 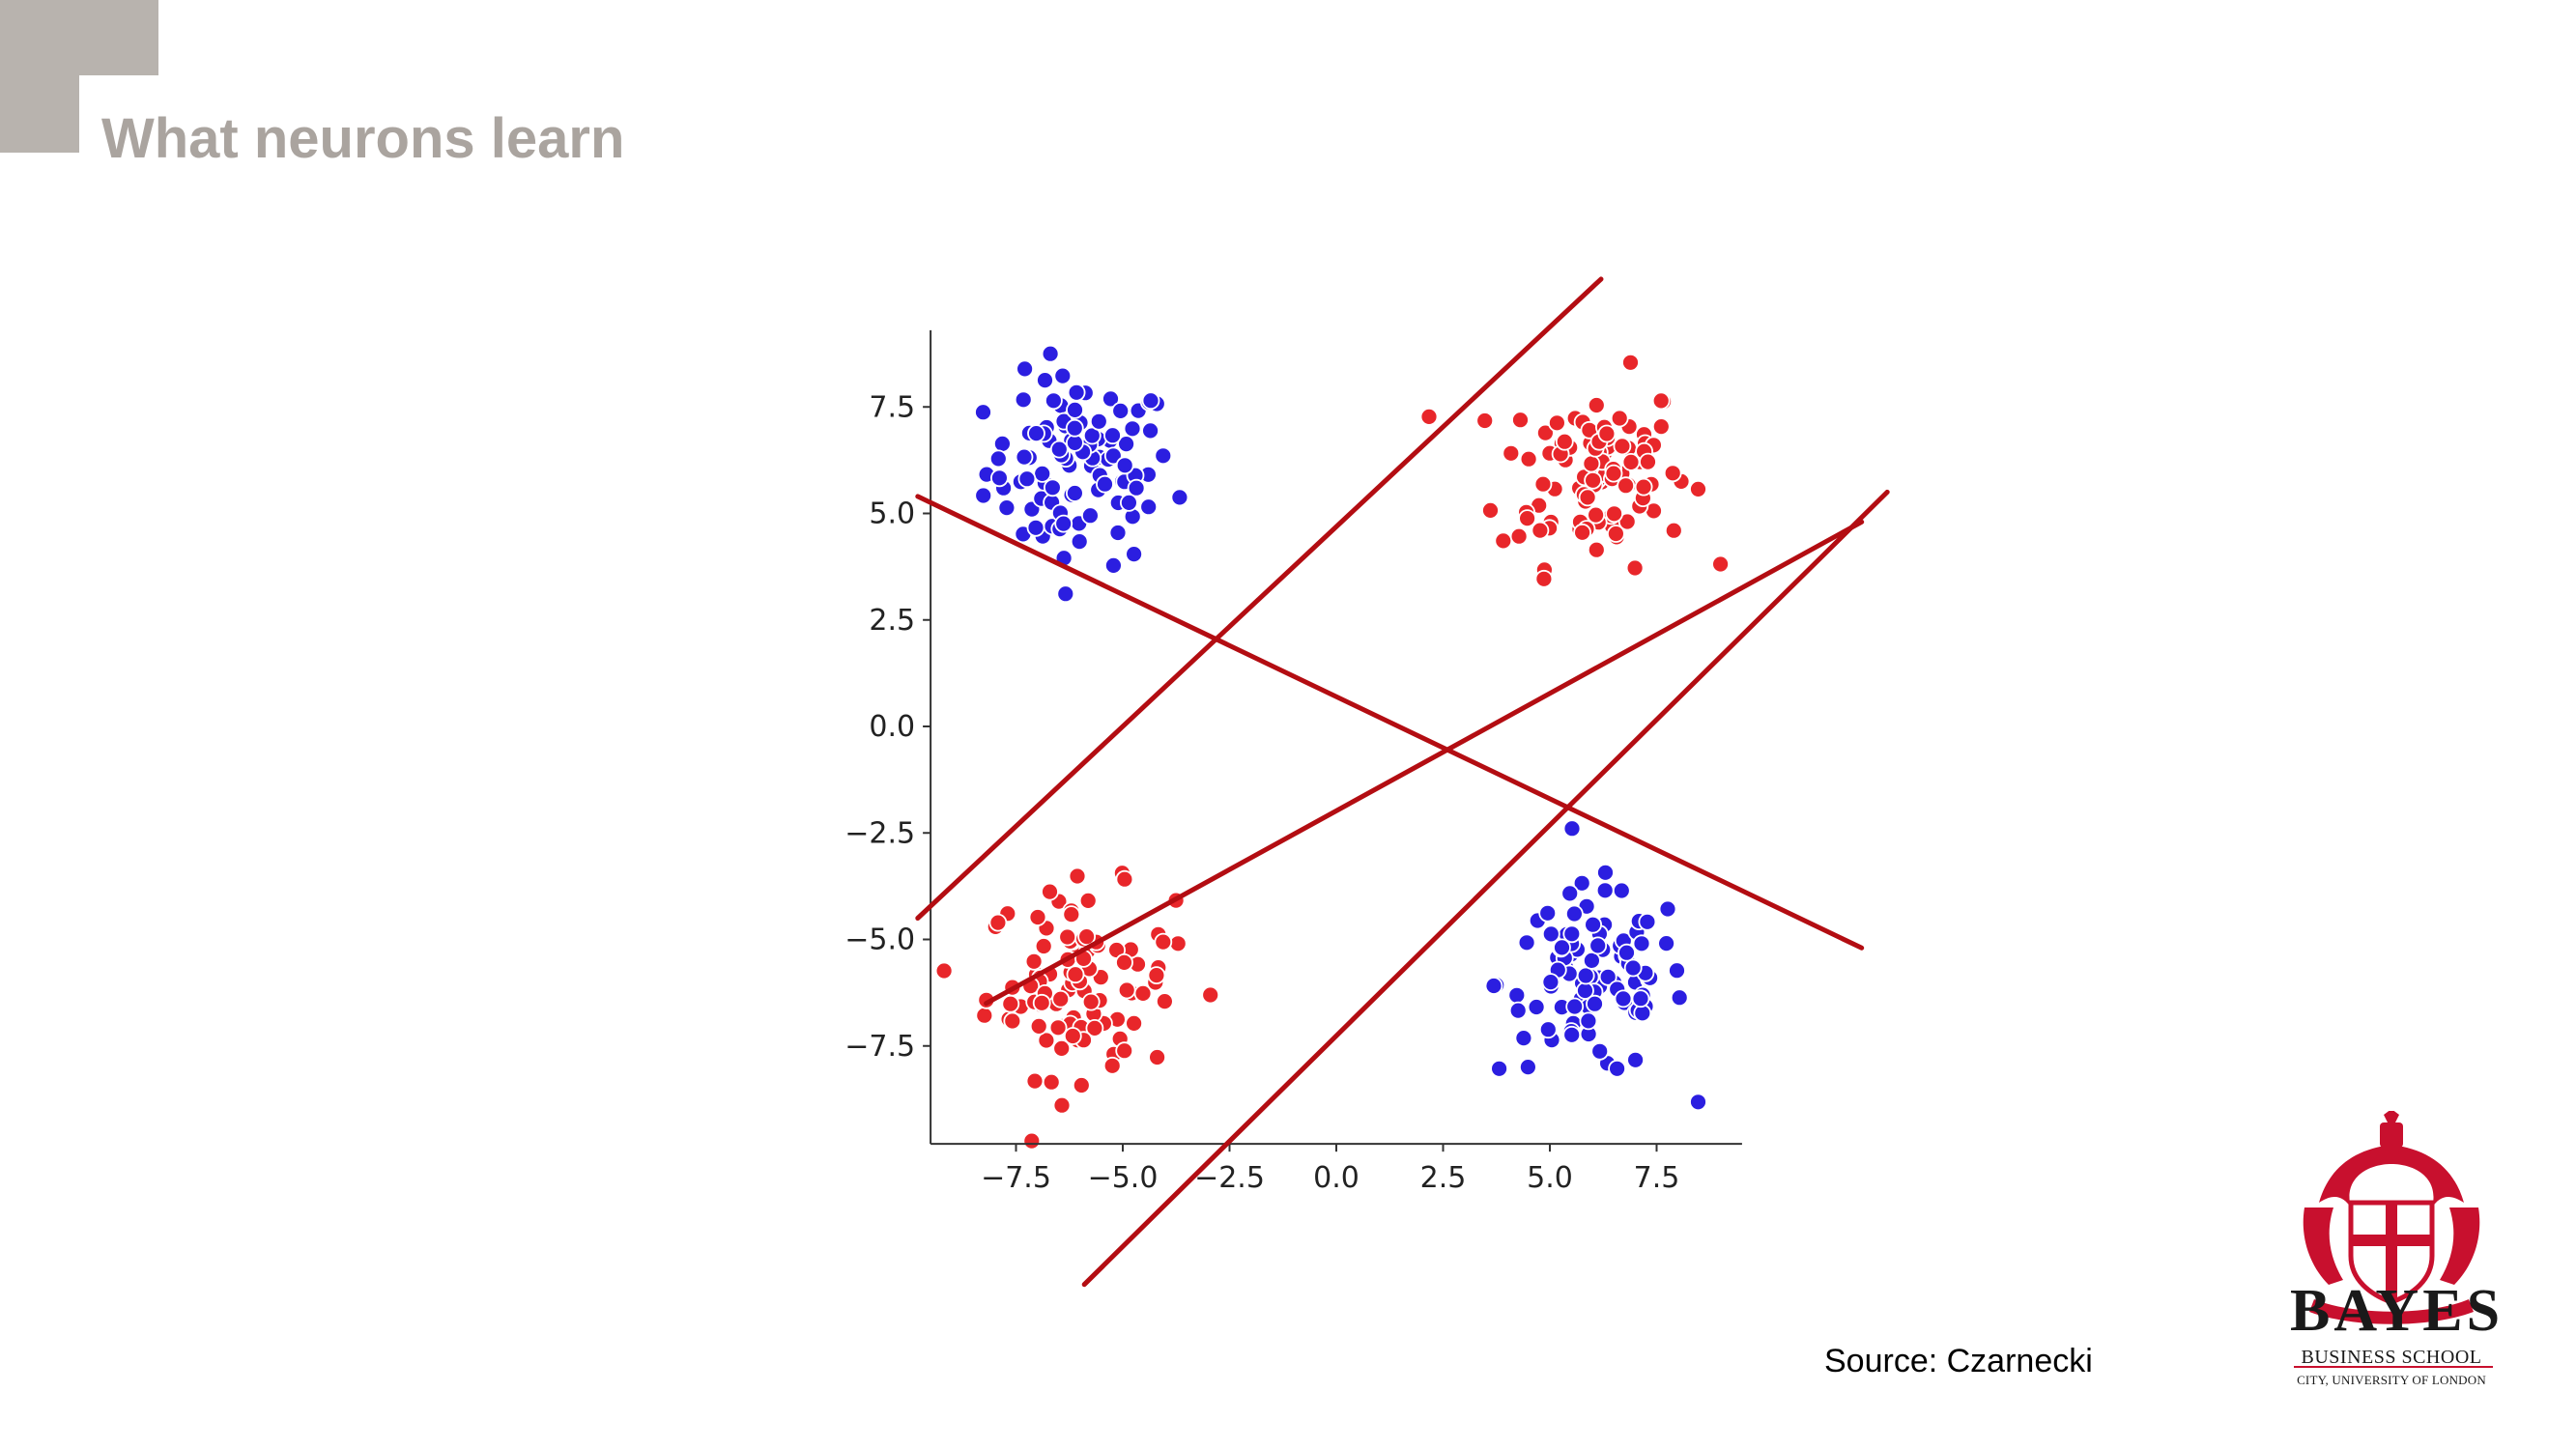 What do you see at coordinates (880, 940) in the screenshot?
I see `y-tick-label: −5.0` at bounding box center [880, 940].